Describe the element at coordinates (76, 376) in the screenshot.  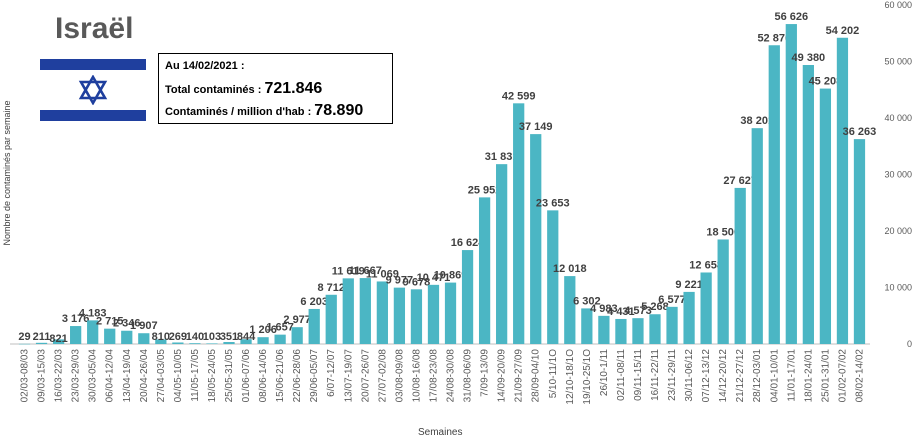
I see `category-tick-label: 23/03-29/03` at that location.